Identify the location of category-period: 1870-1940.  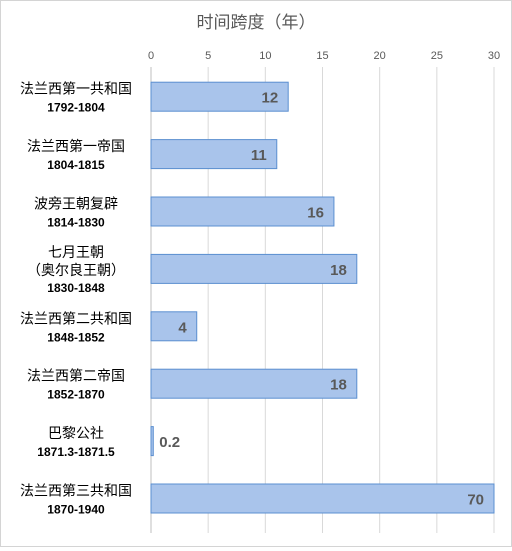
(76, 510).